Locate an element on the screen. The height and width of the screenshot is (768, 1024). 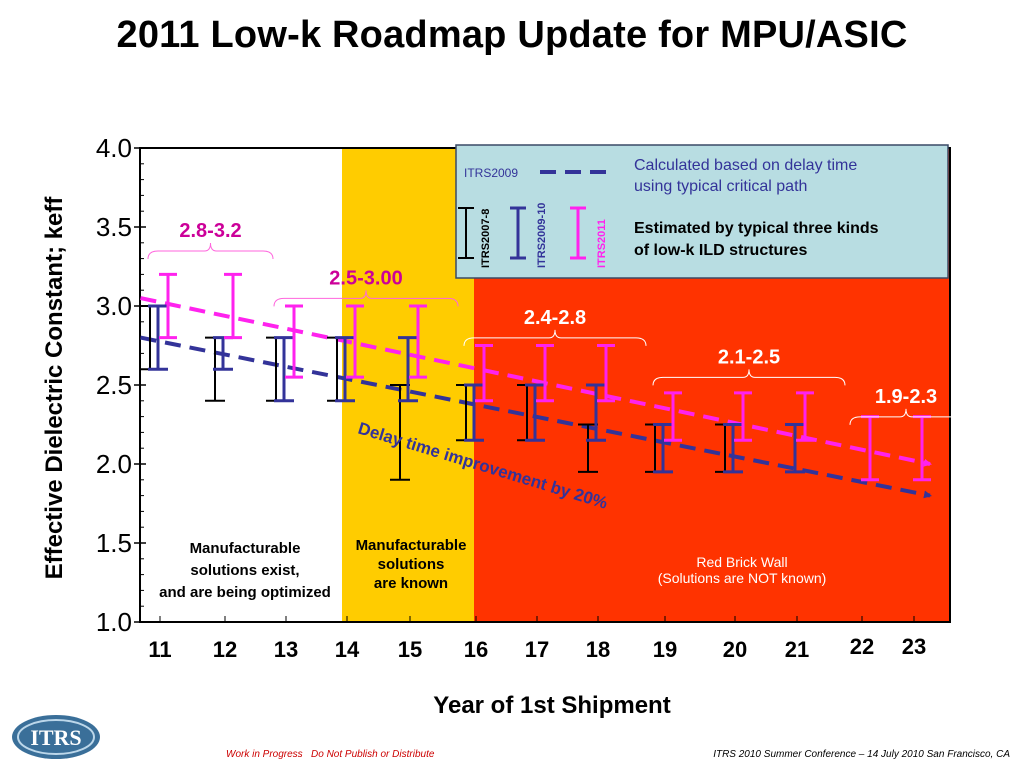
x-tick-label: 18 is located at coordinates (598, 649).